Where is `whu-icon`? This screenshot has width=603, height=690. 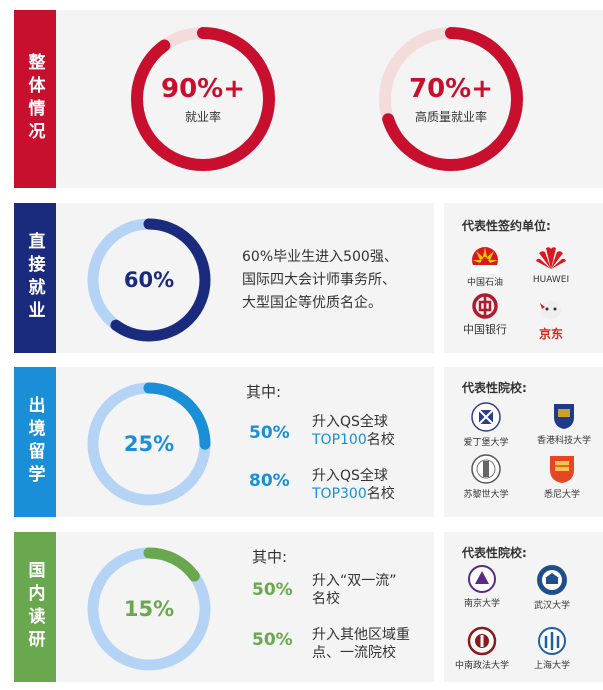
whu-icon is located at coordinates (552, 580).